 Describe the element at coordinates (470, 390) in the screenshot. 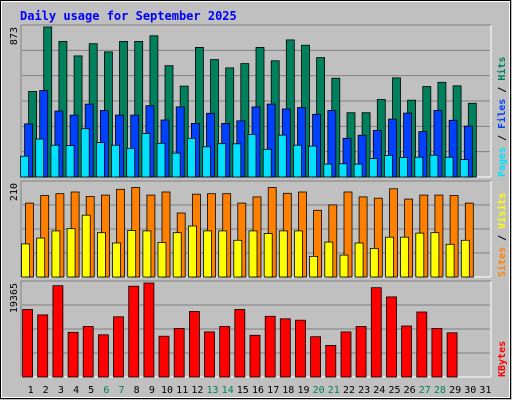

I see `x-tick-label: 30` at that location.